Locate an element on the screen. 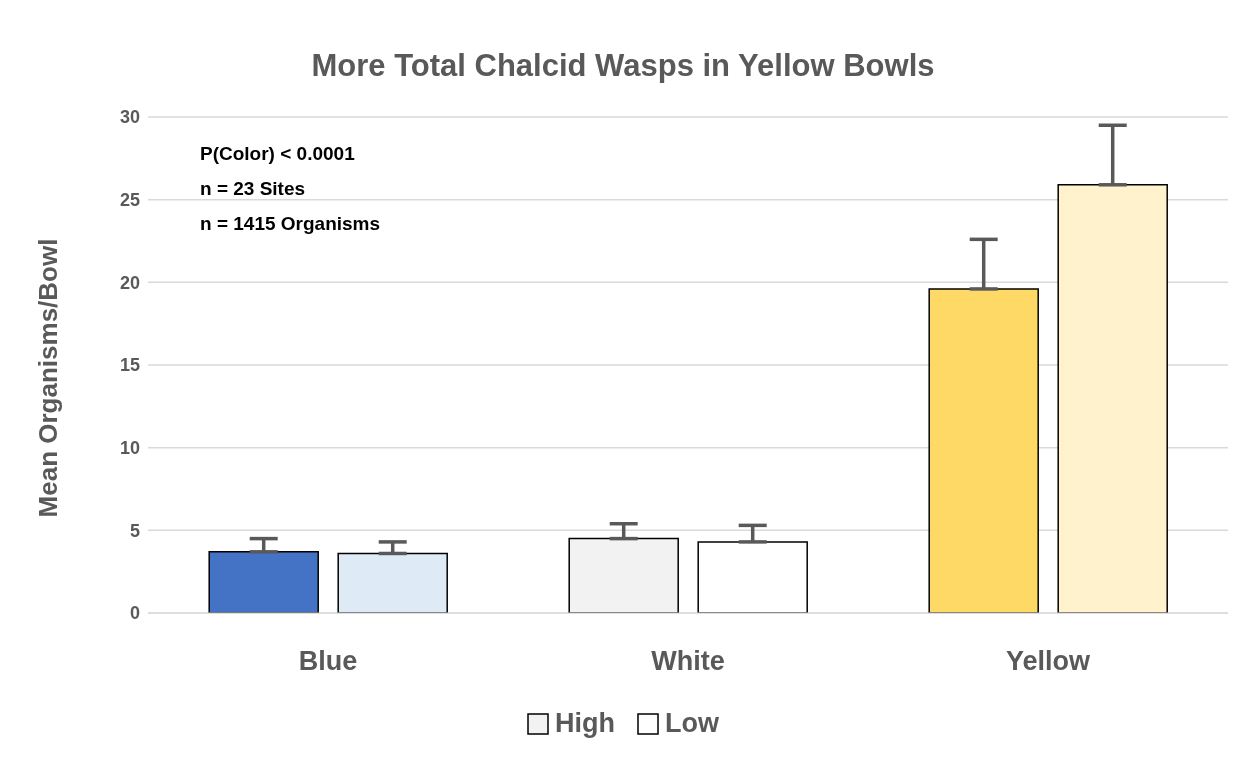  chart-title: More Total Chalcid Wasps in Yellow Bowls is located at coordinates (623, 66).